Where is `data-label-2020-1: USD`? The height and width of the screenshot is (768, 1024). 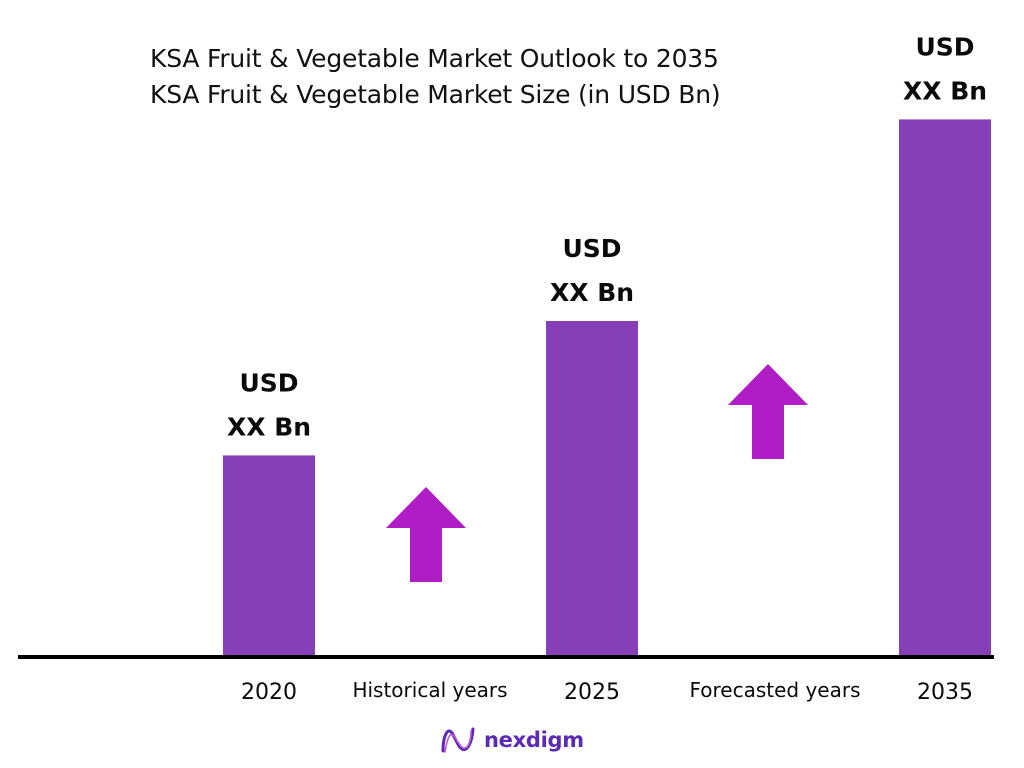
data-label-2020-1: USD is located at coordinates (268, 382).